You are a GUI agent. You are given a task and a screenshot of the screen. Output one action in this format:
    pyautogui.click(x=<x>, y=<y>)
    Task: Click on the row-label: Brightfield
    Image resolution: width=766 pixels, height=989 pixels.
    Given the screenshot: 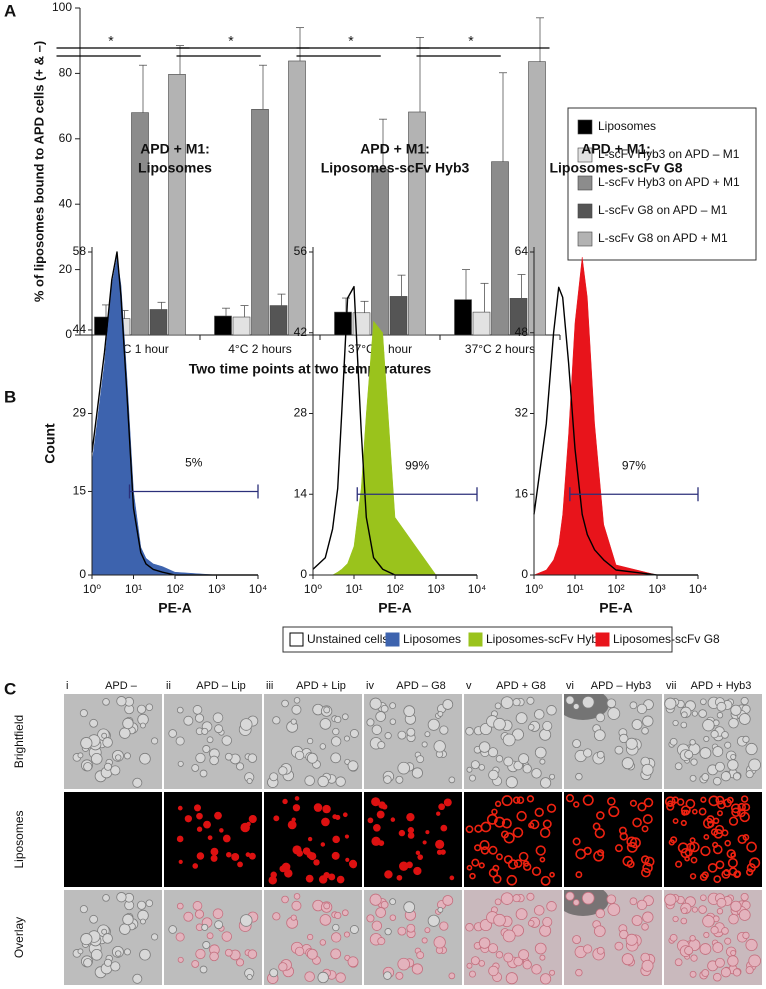 What is the action you would take?
    pyautogui.click(x=19, y=741)
    